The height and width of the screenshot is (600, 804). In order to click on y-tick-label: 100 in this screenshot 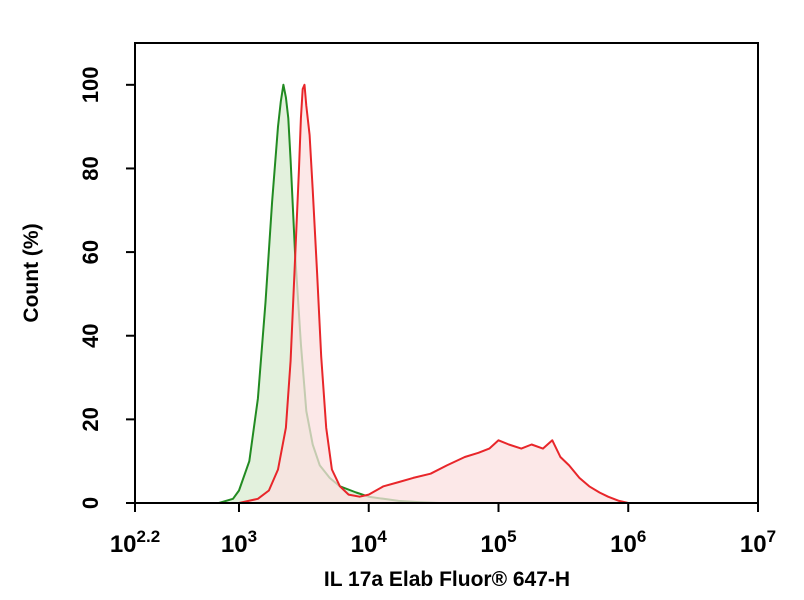, I will do `click(90, 84)`.